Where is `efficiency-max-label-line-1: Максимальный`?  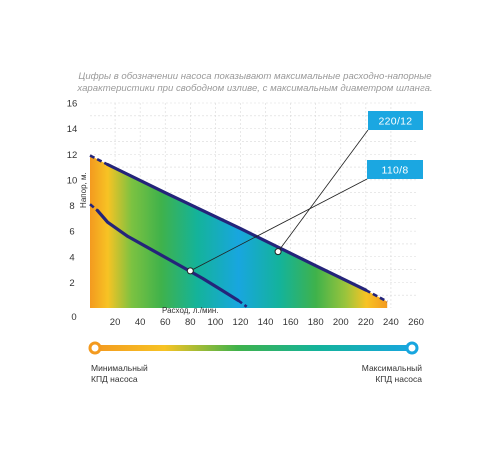 efficiency-max-label-line-1: Максимальный is located at coordinates (392, 368).